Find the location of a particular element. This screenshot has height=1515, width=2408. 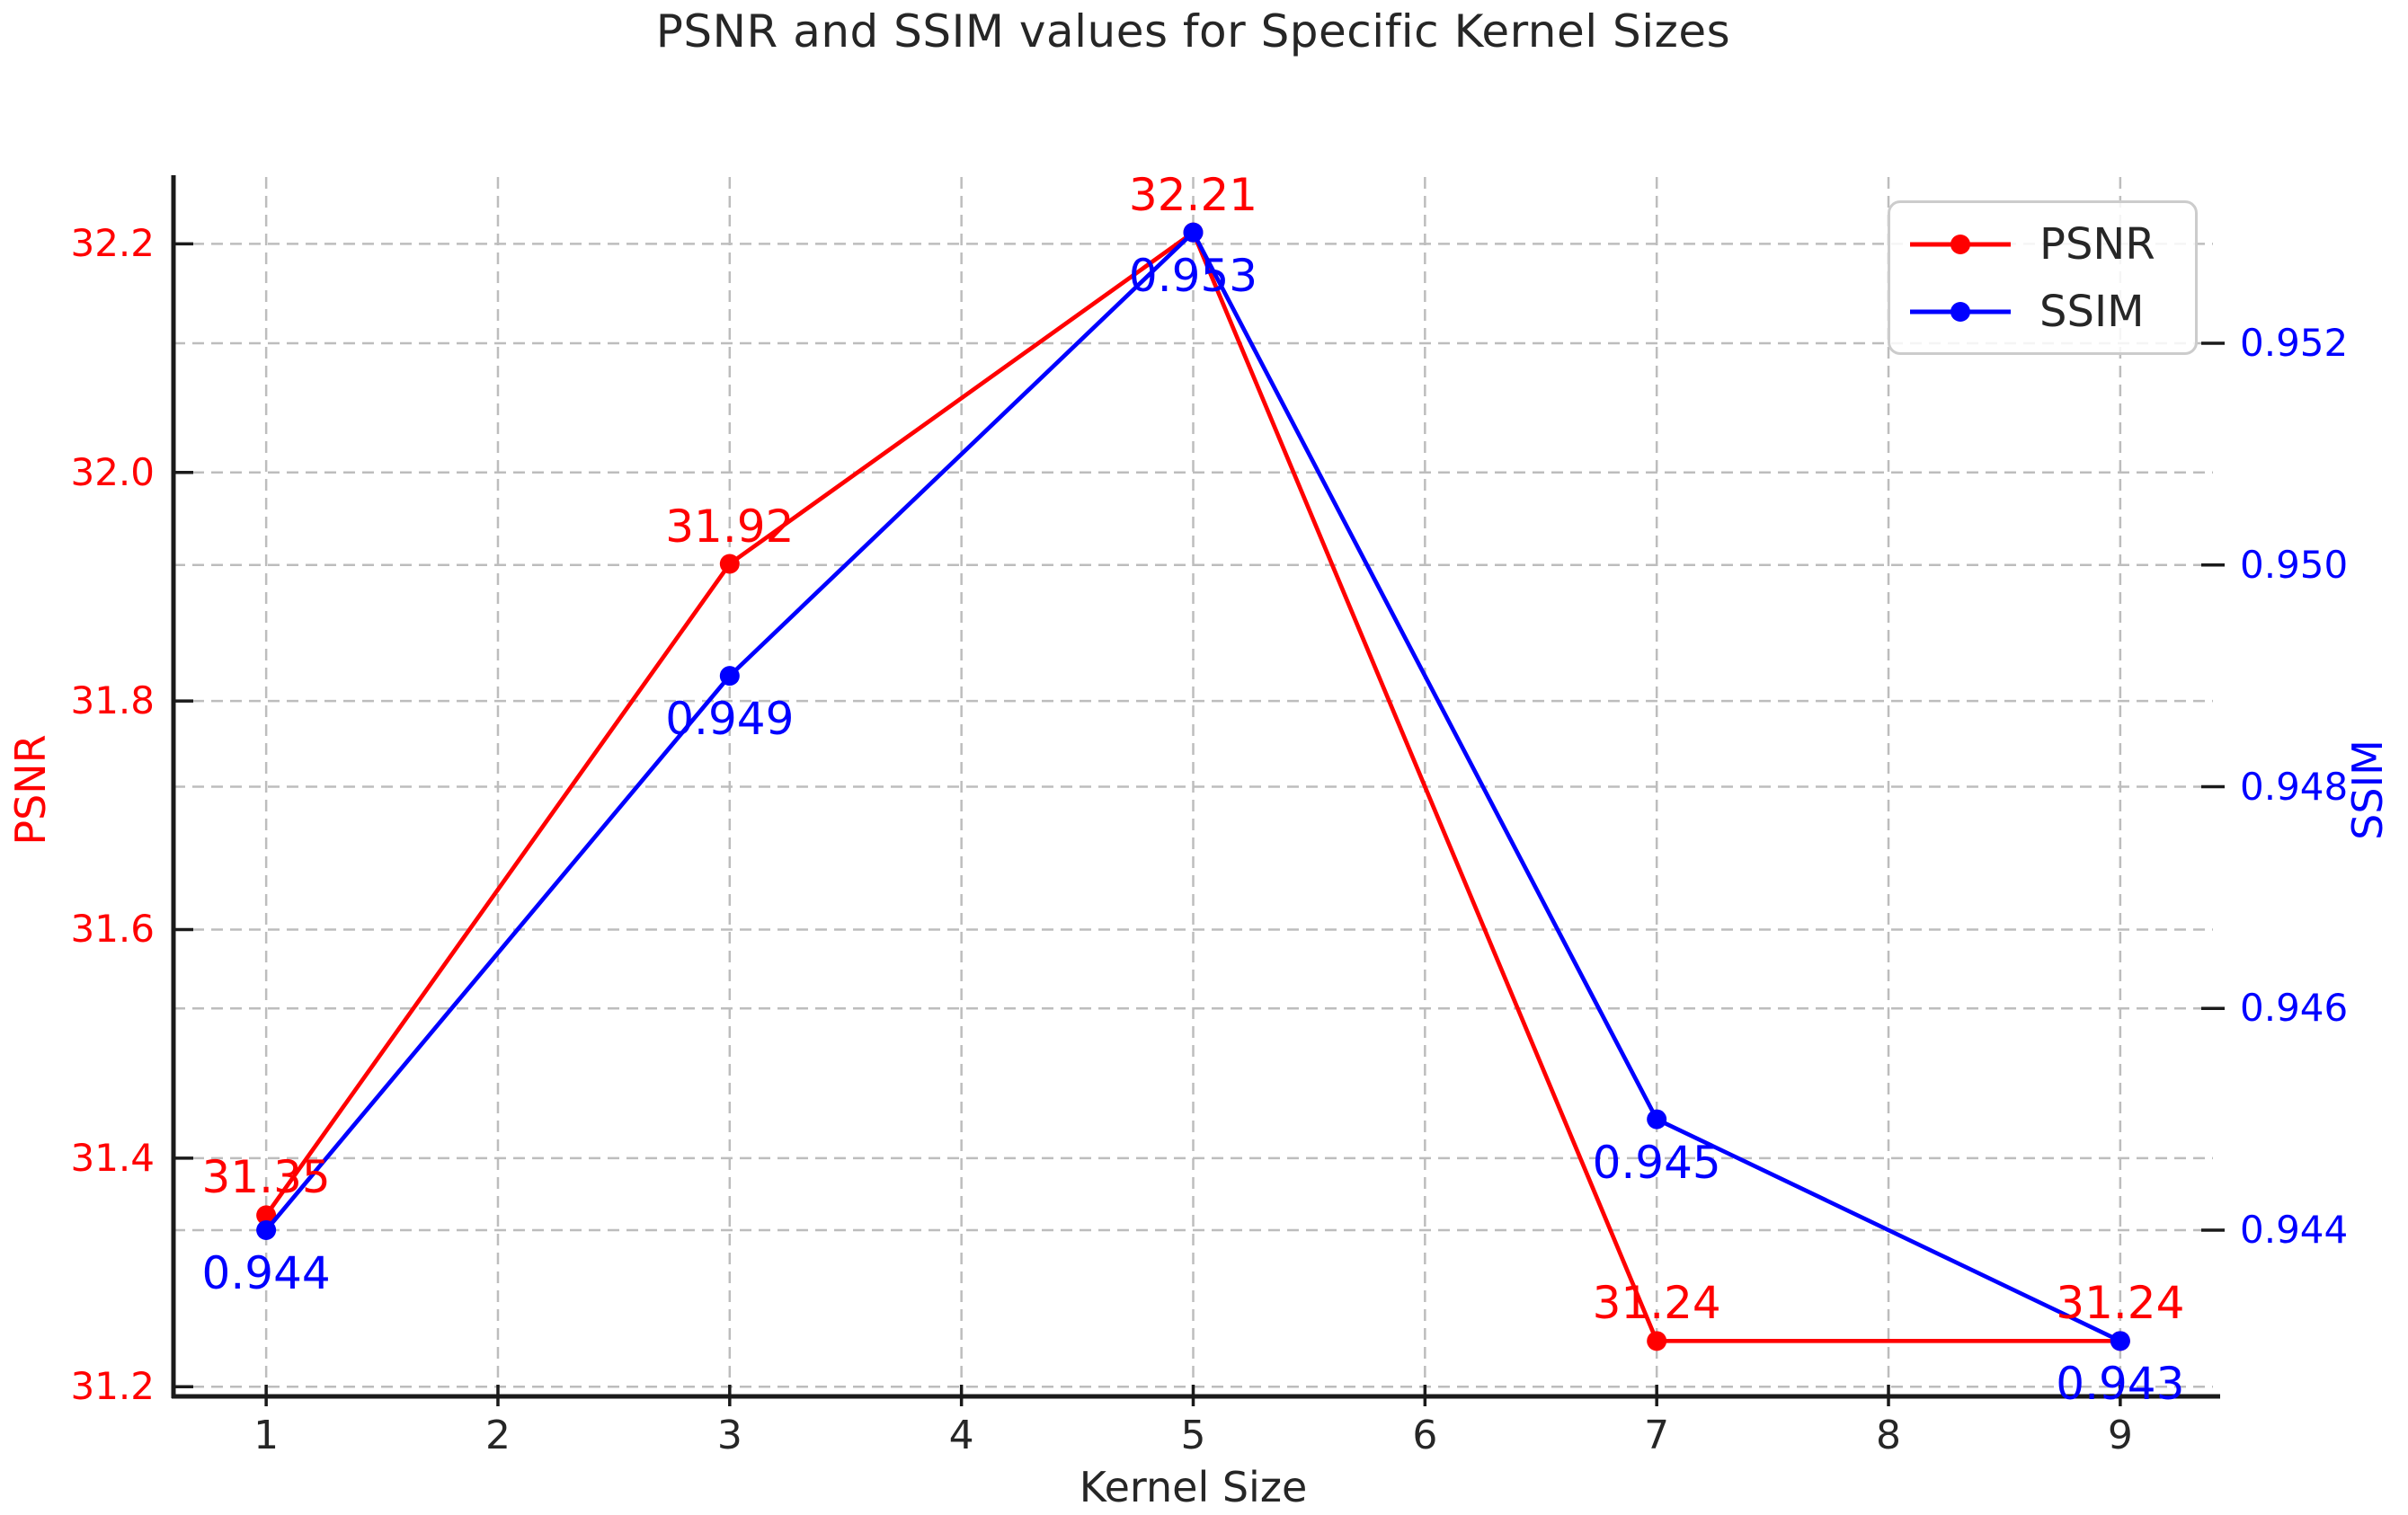

right-y-tick-label: 0.950 is located at coordinates (2294, 565).